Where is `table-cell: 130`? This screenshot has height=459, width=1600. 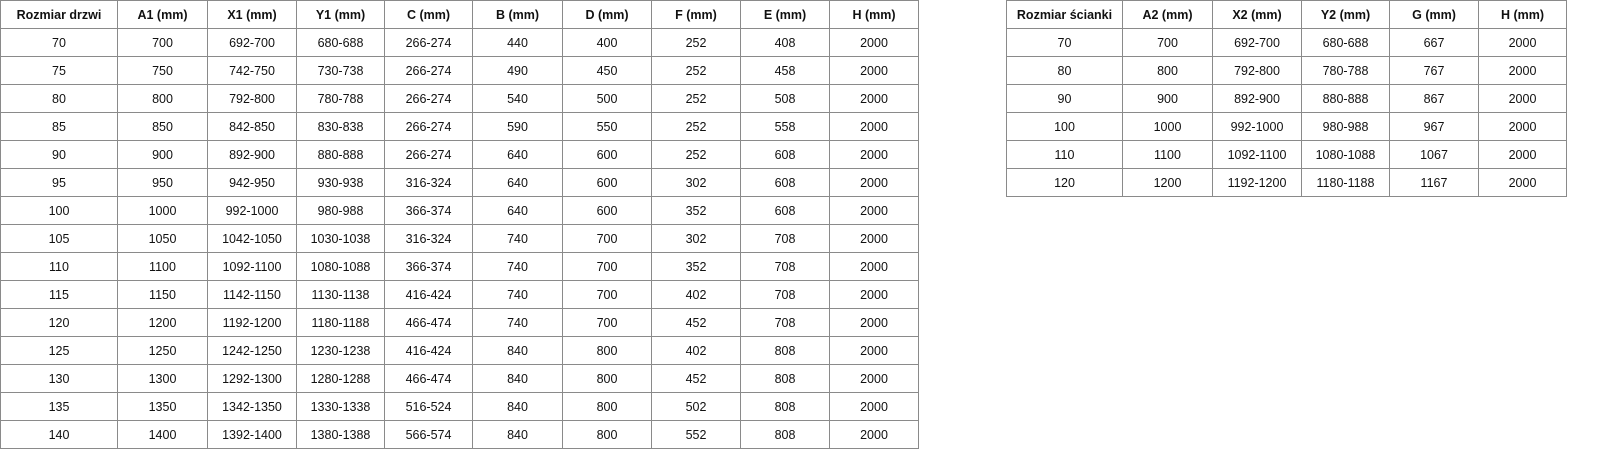 table-cell: 130 is located at coordinates (59, 378).